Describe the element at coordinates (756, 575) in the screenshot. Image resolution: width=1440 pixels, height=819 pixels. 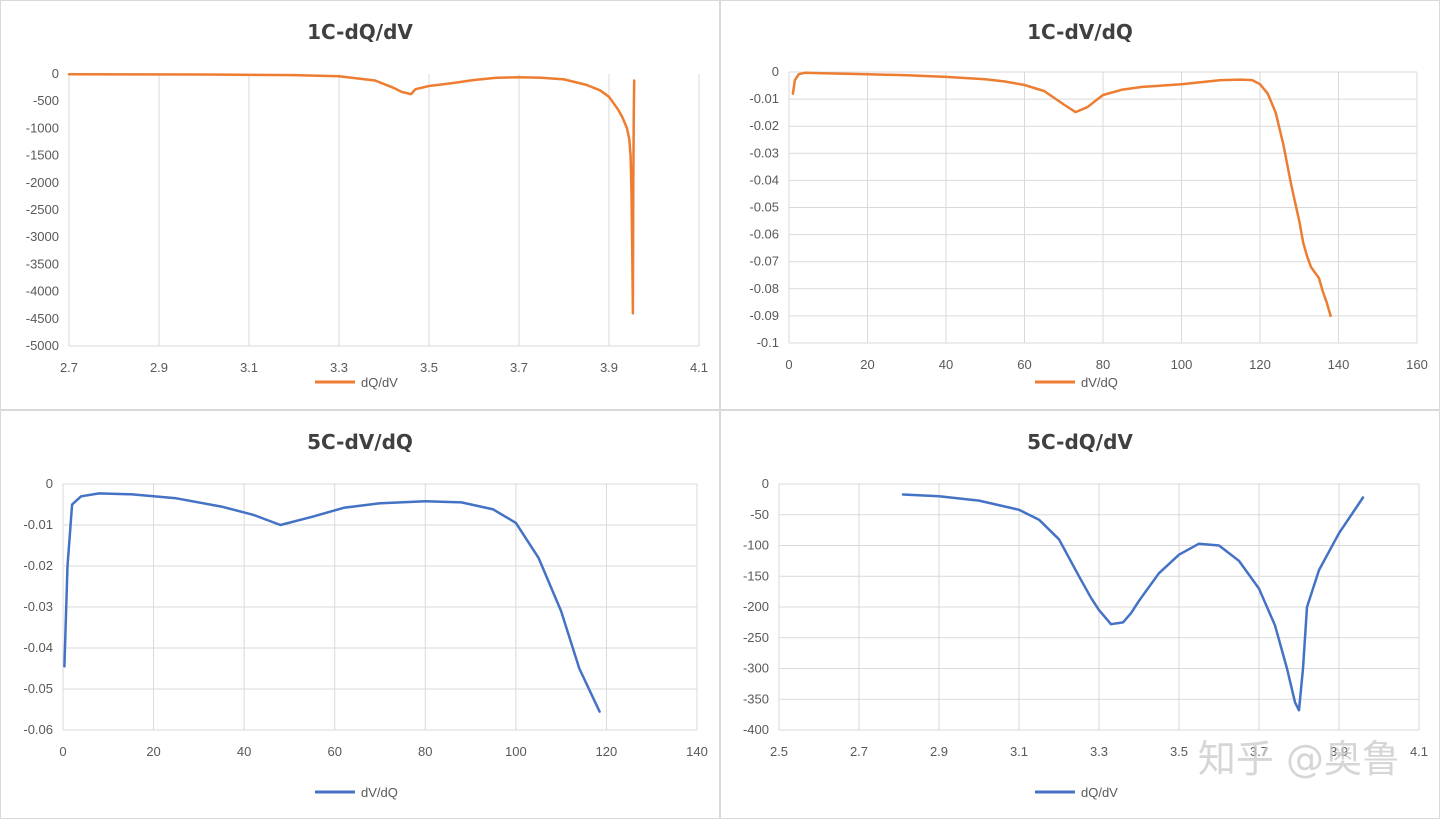
I see `y-tick-label: -150` at that location.